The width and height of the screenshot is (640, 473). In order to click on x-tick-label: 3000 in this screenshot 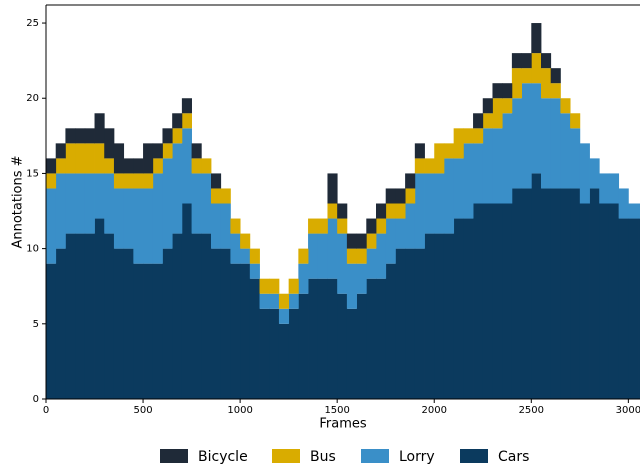, I will do `click(628, 410)`.